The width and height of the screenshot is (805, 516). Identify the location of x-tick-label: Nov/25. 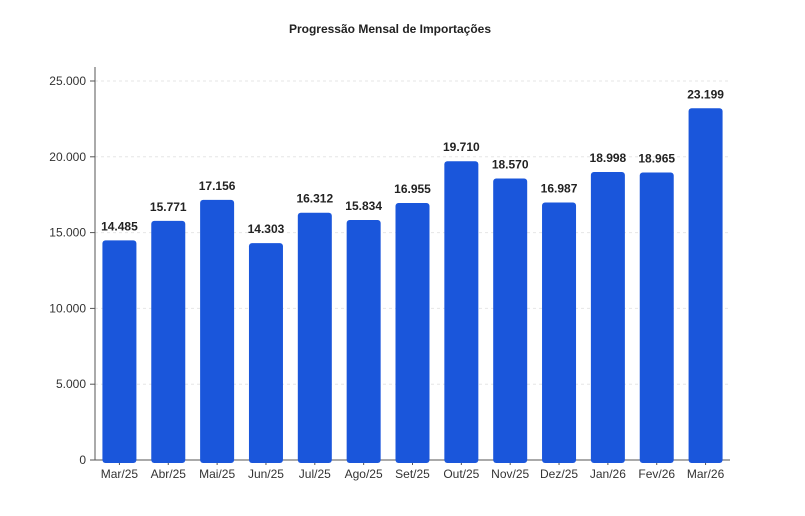
(510, 474).